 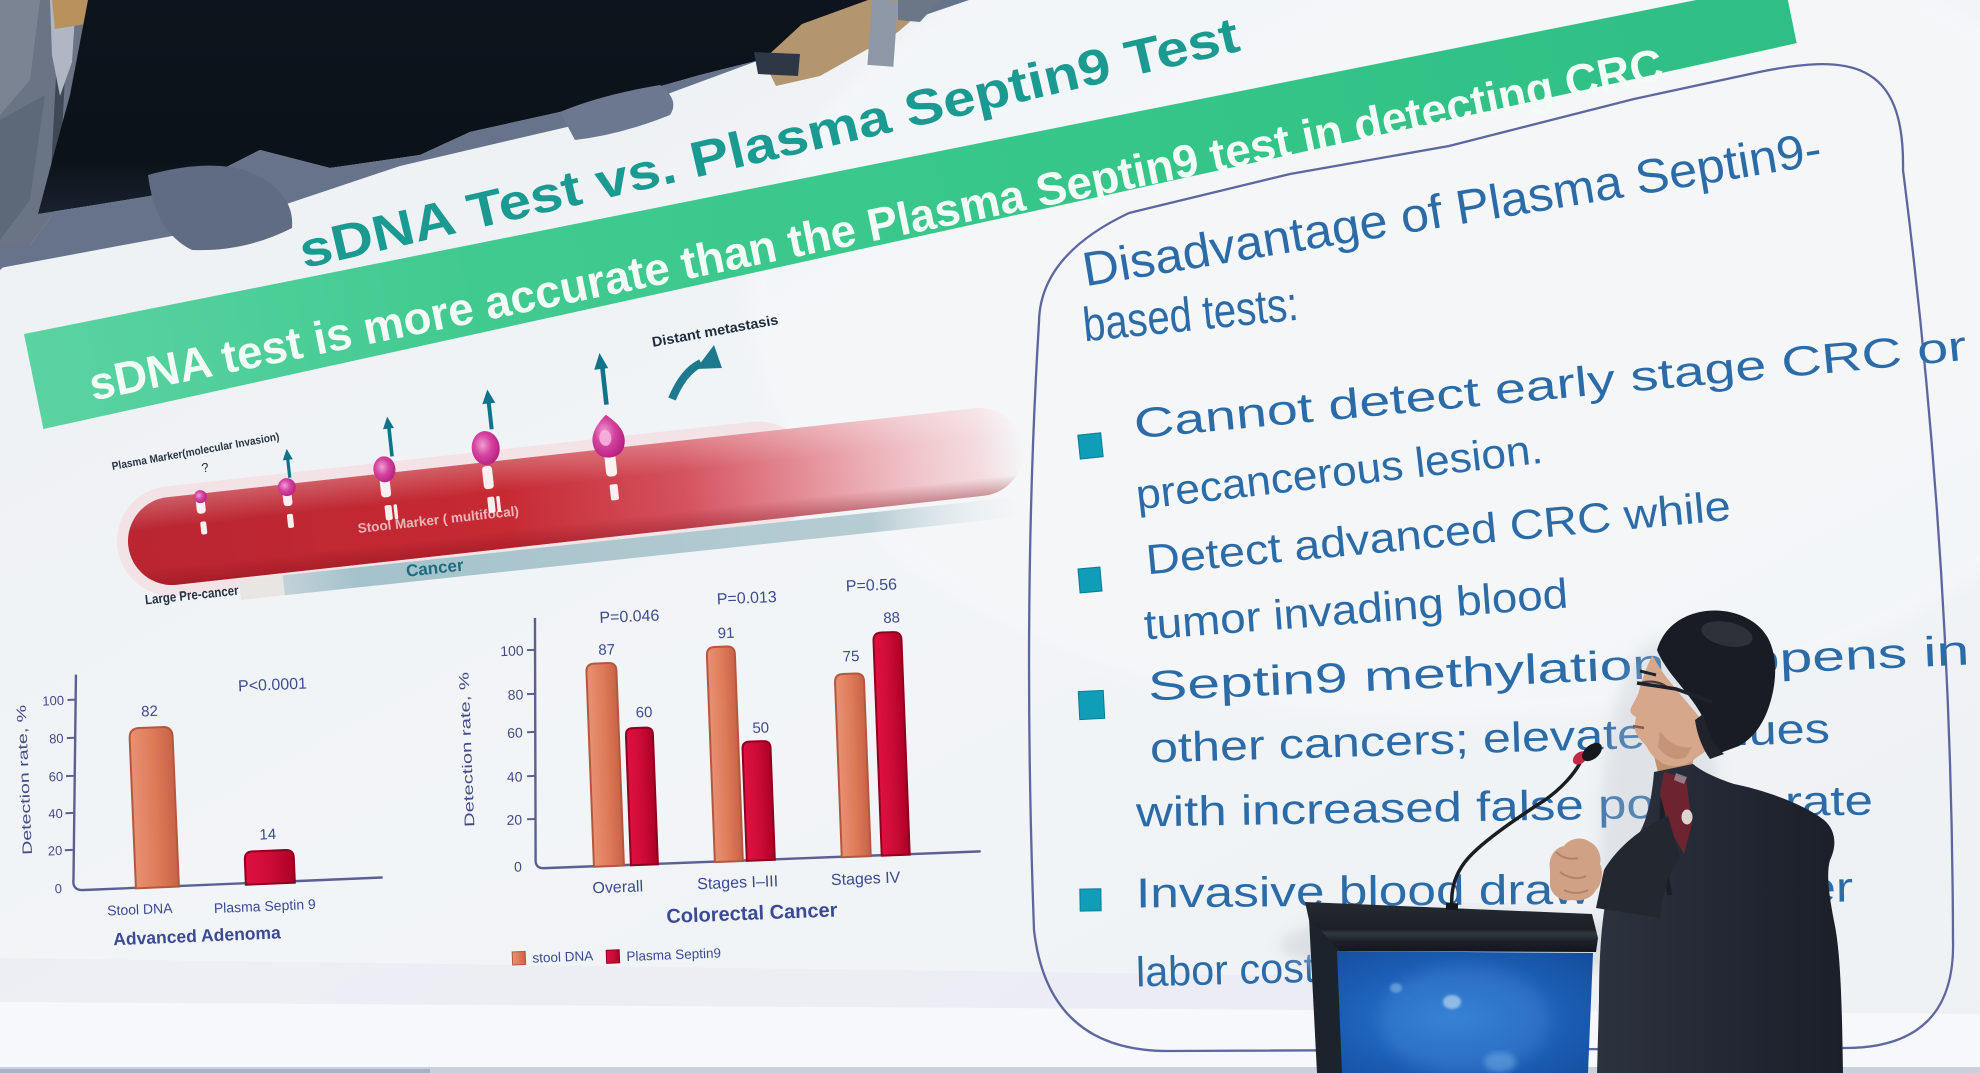 What do you see at coordinates (265, 906) in the screenshot?
I see `svg-text: Plasma Septin 9` at bounding box center [265, 906].